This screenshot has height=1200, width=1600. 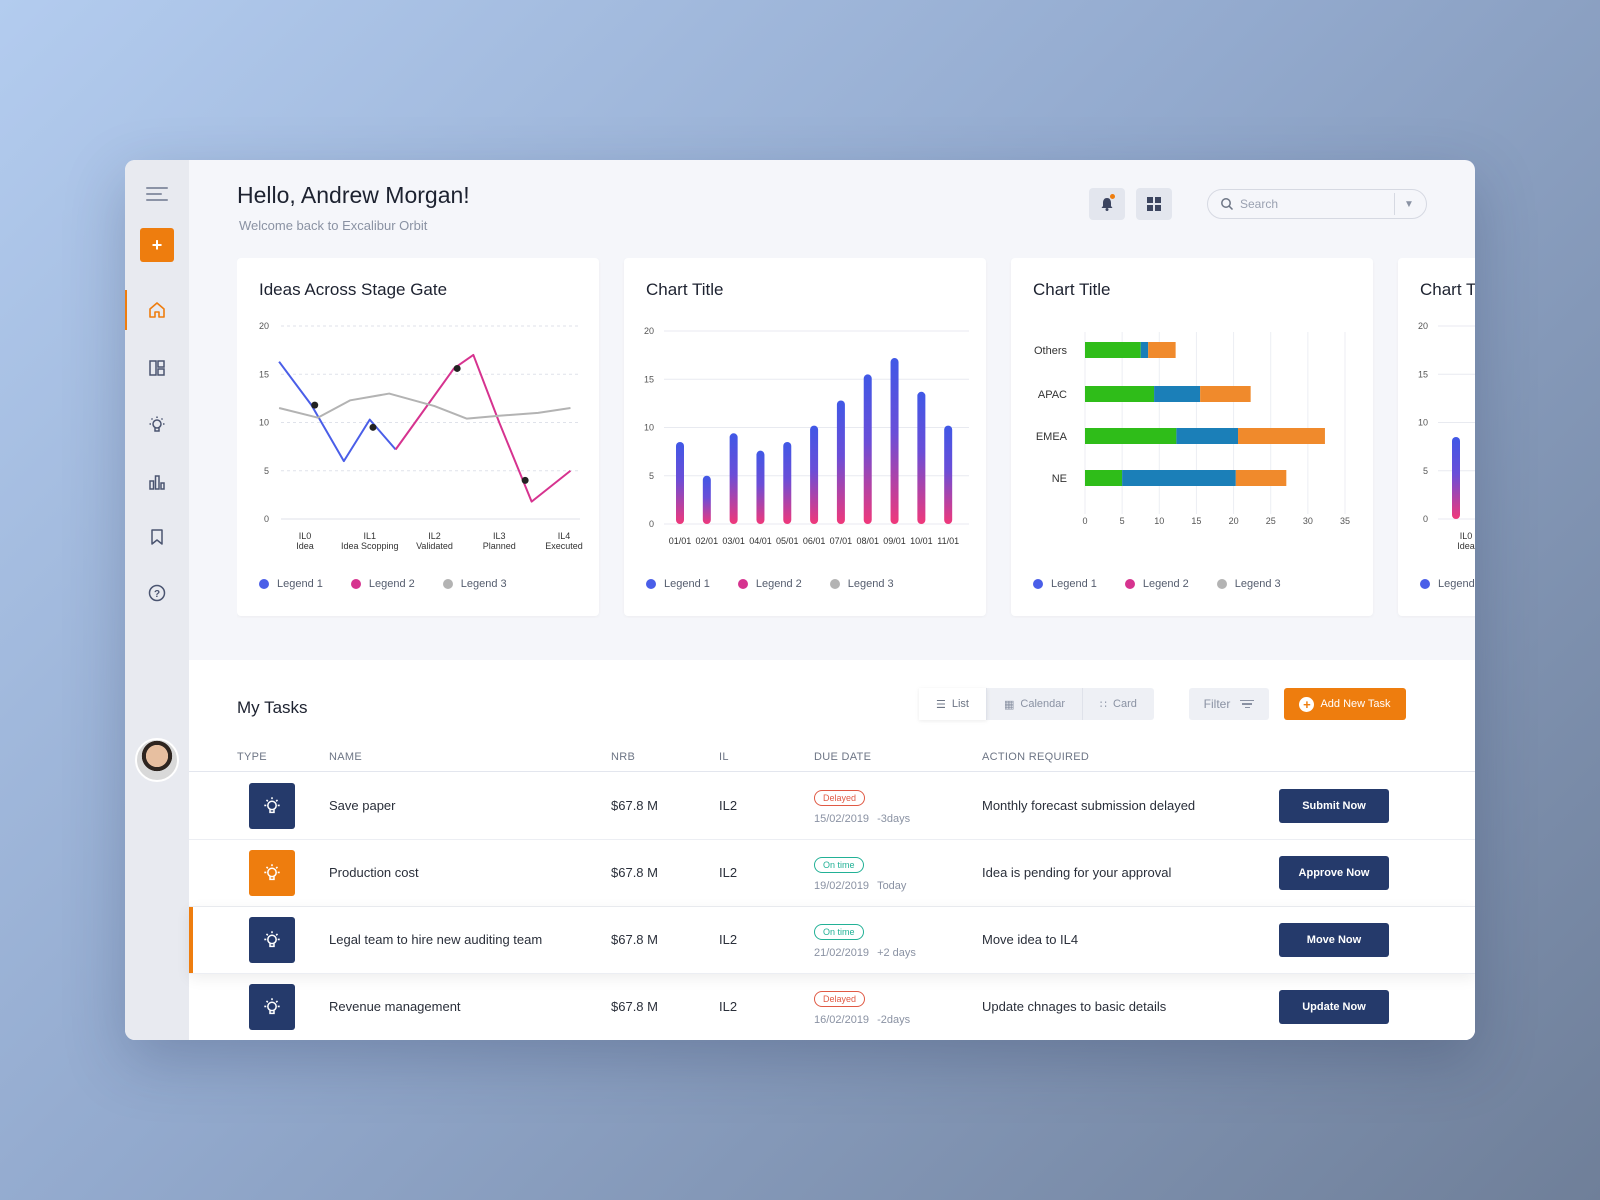 What do you see at coordinates (842, 1020) in the screenshot?
I see `due-date-value: 16/02/2019` at bounding box center [842, 1020].